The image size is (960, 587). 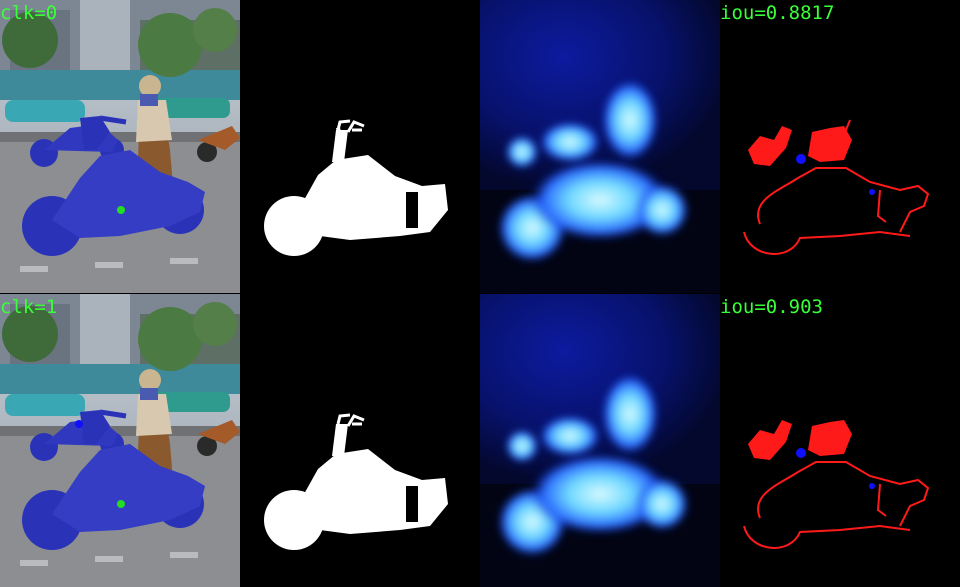 I want to click on click-count-label: clk=1, so click(x=29, y=307).